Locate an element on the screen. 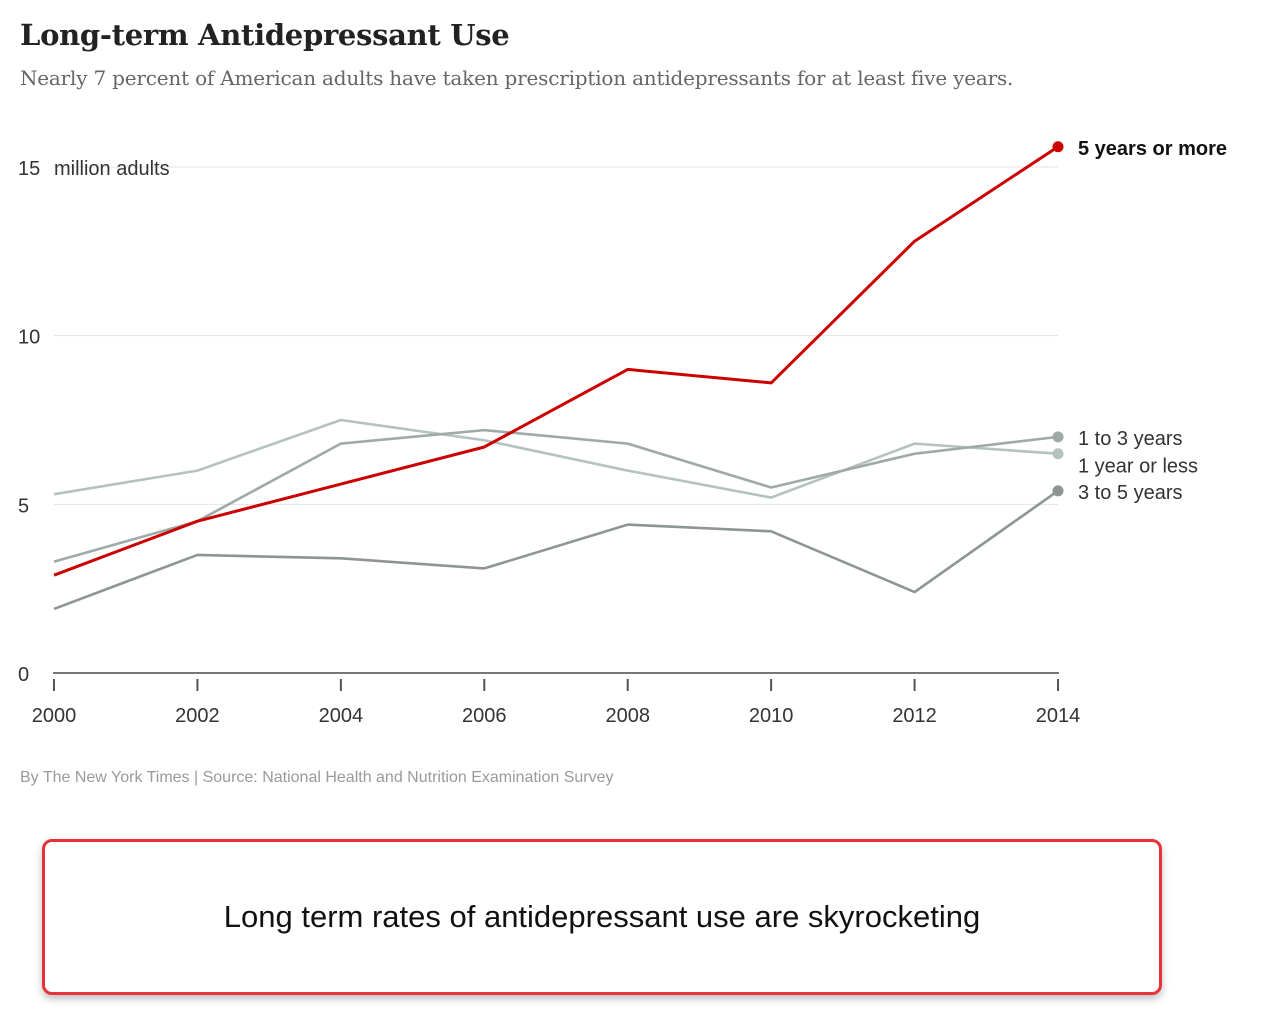 This screenshot has width=1262, height=1024. x-tick-label-2012: 2012 is located at coordinates (914, 716).